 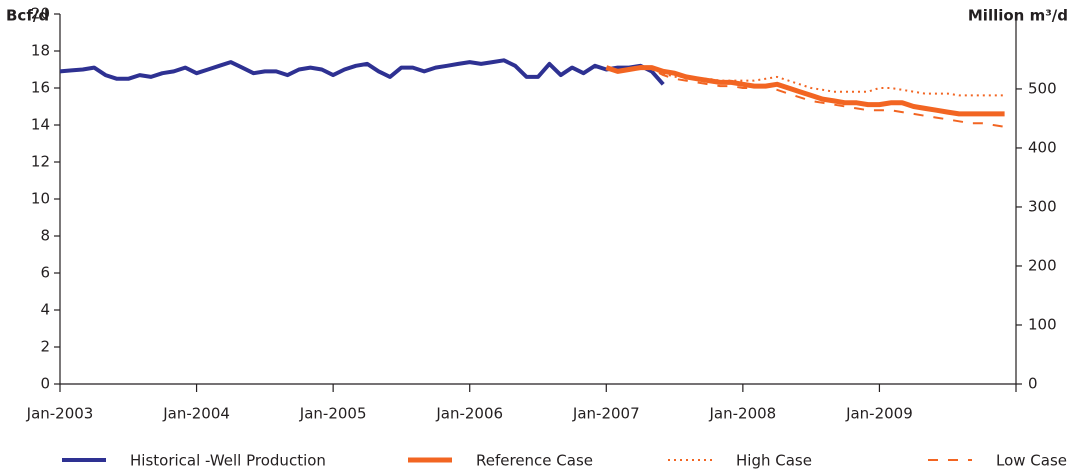 What do you see at coordinates (1042, 147) in the screenshot?
I see `y2-tick-label: 400` at bounding box center [1042, 147].